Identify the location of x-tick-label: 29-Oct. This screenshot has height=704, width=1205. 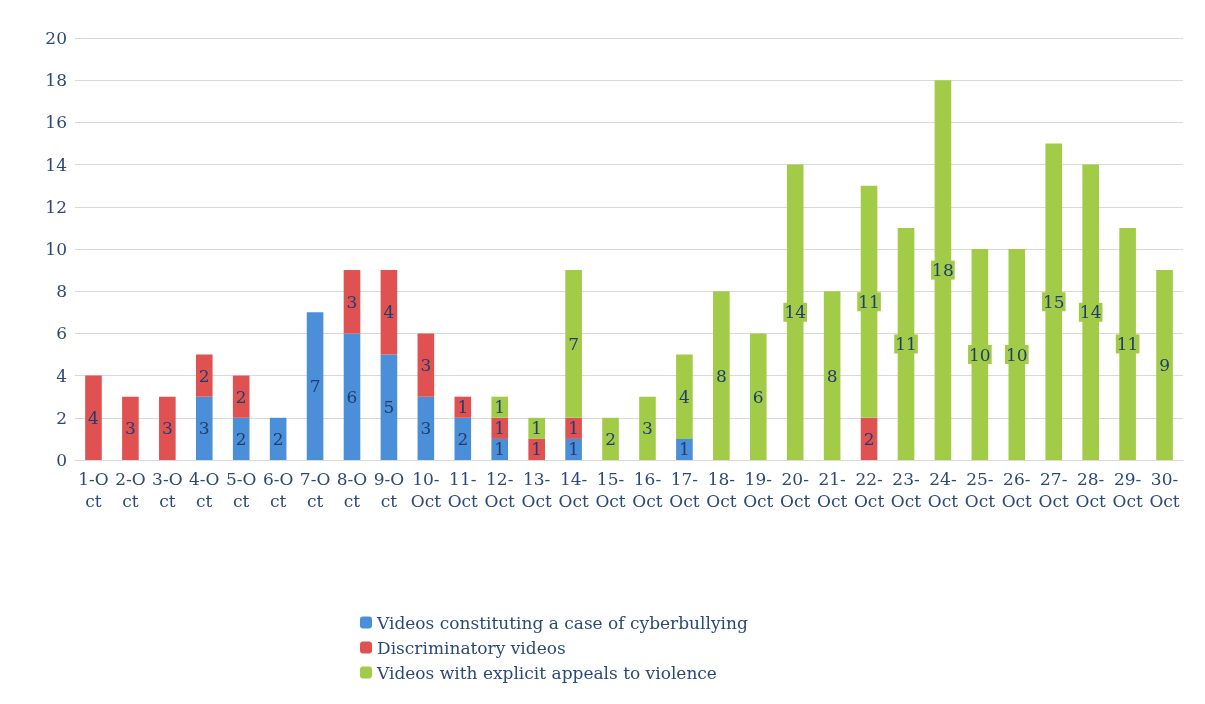
(1127, 490).